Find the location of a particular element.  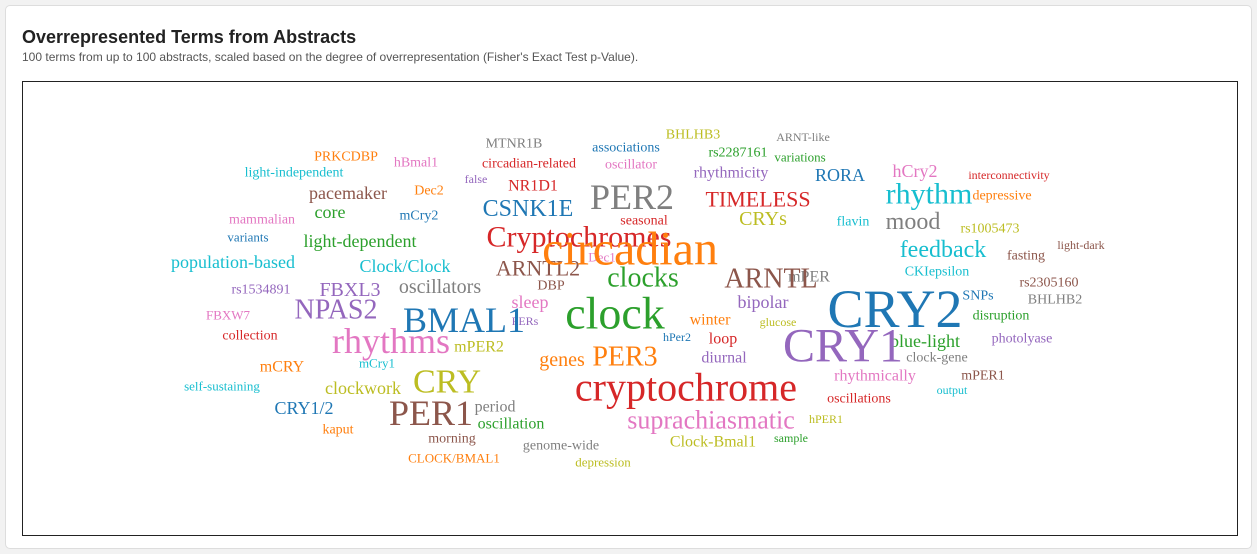

word-clock-clock: Clock/Clock is located at coordinates (405, 266).